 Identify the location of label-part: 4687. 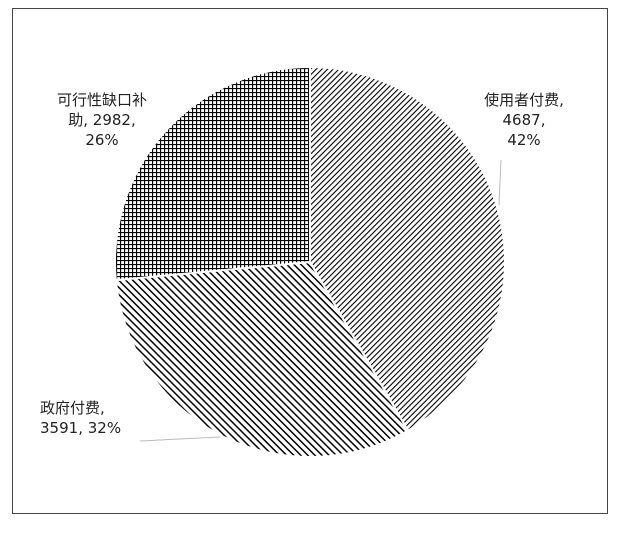
(521, 120).